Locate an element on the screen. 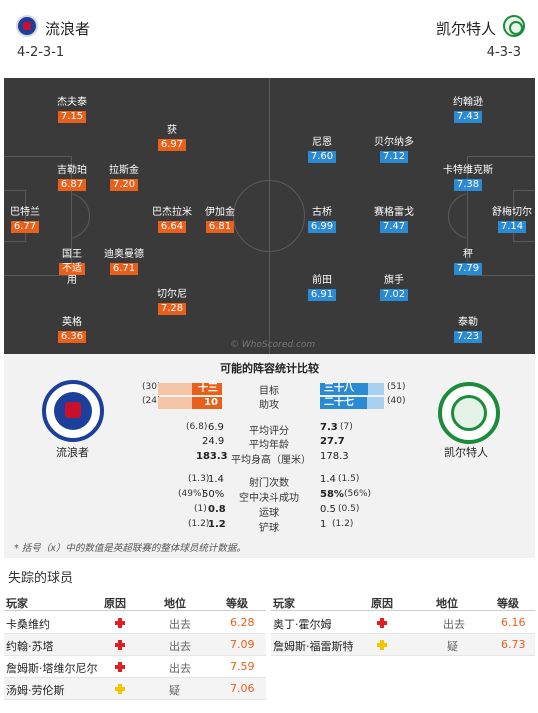 Image resolution: width=538 pixels, height=713 pixels. away-league-value: (1.2) is located at coordinates (343, 524).